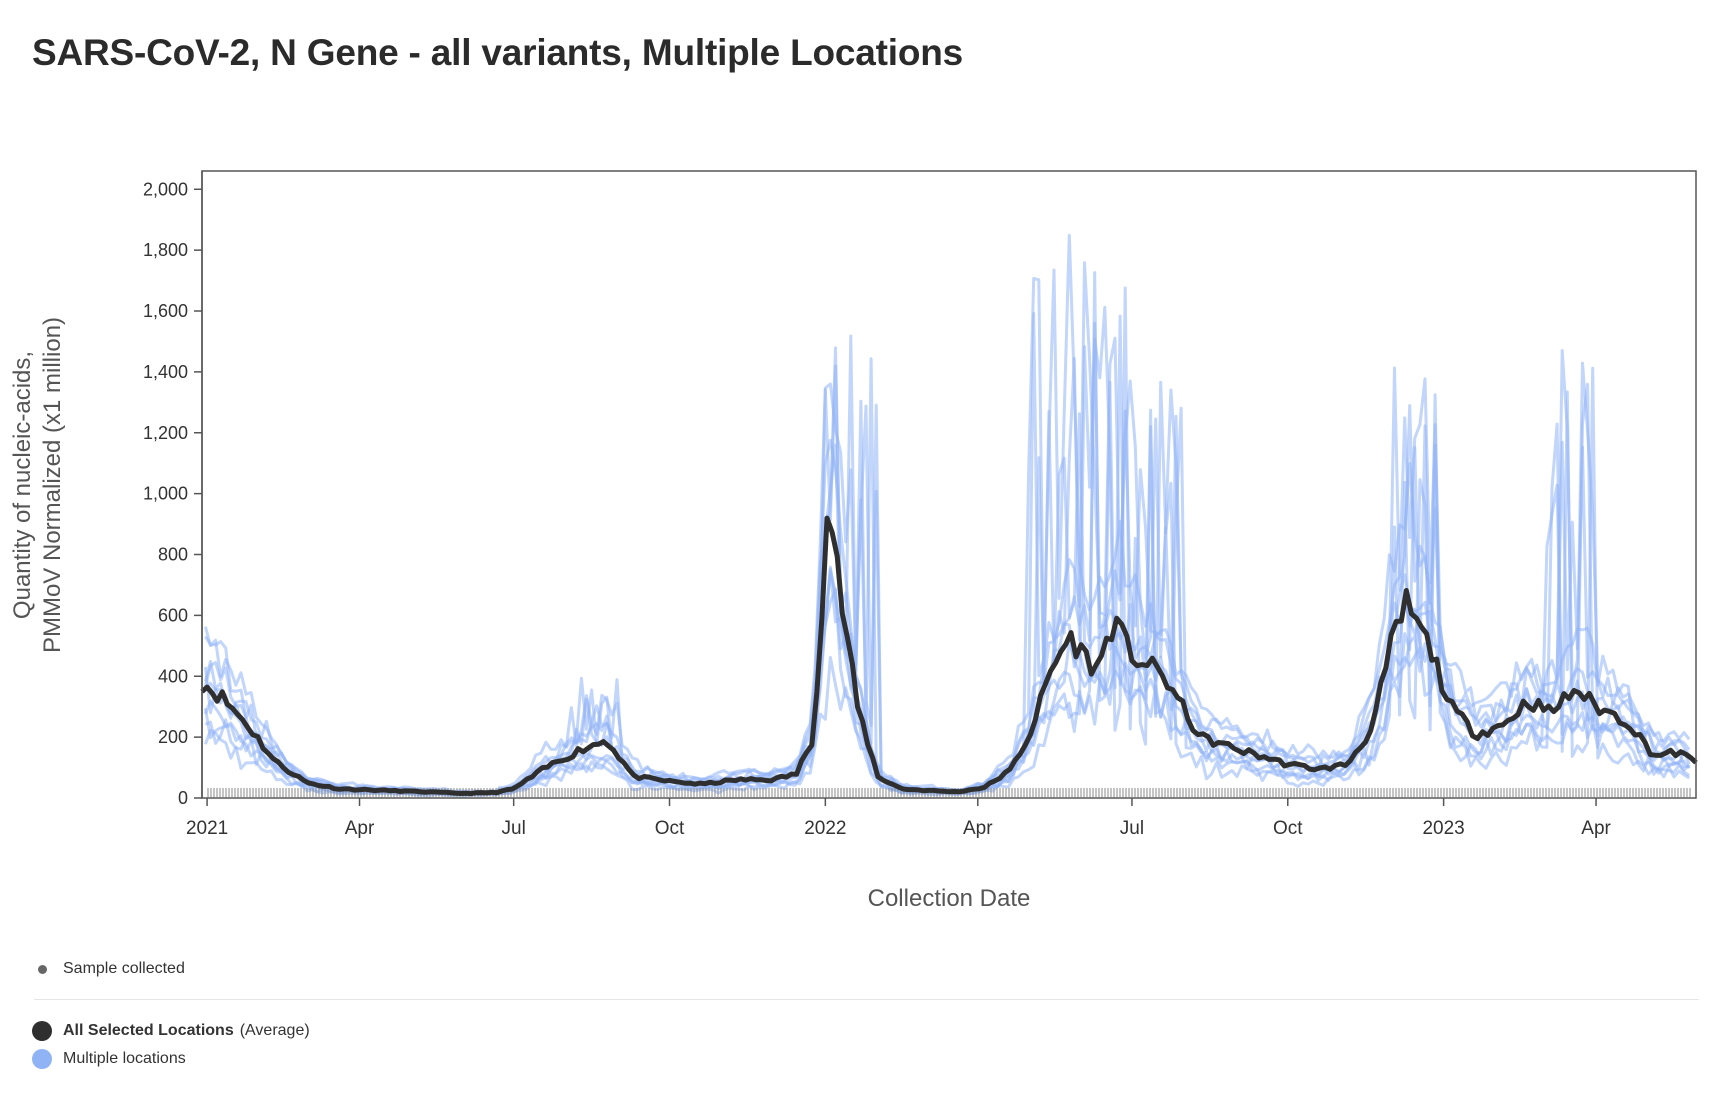 This screenshot has height=1096, width=1722. Describe the element at coordinates (866, 999) in the screenshot. I see `legend-divider` at that location.